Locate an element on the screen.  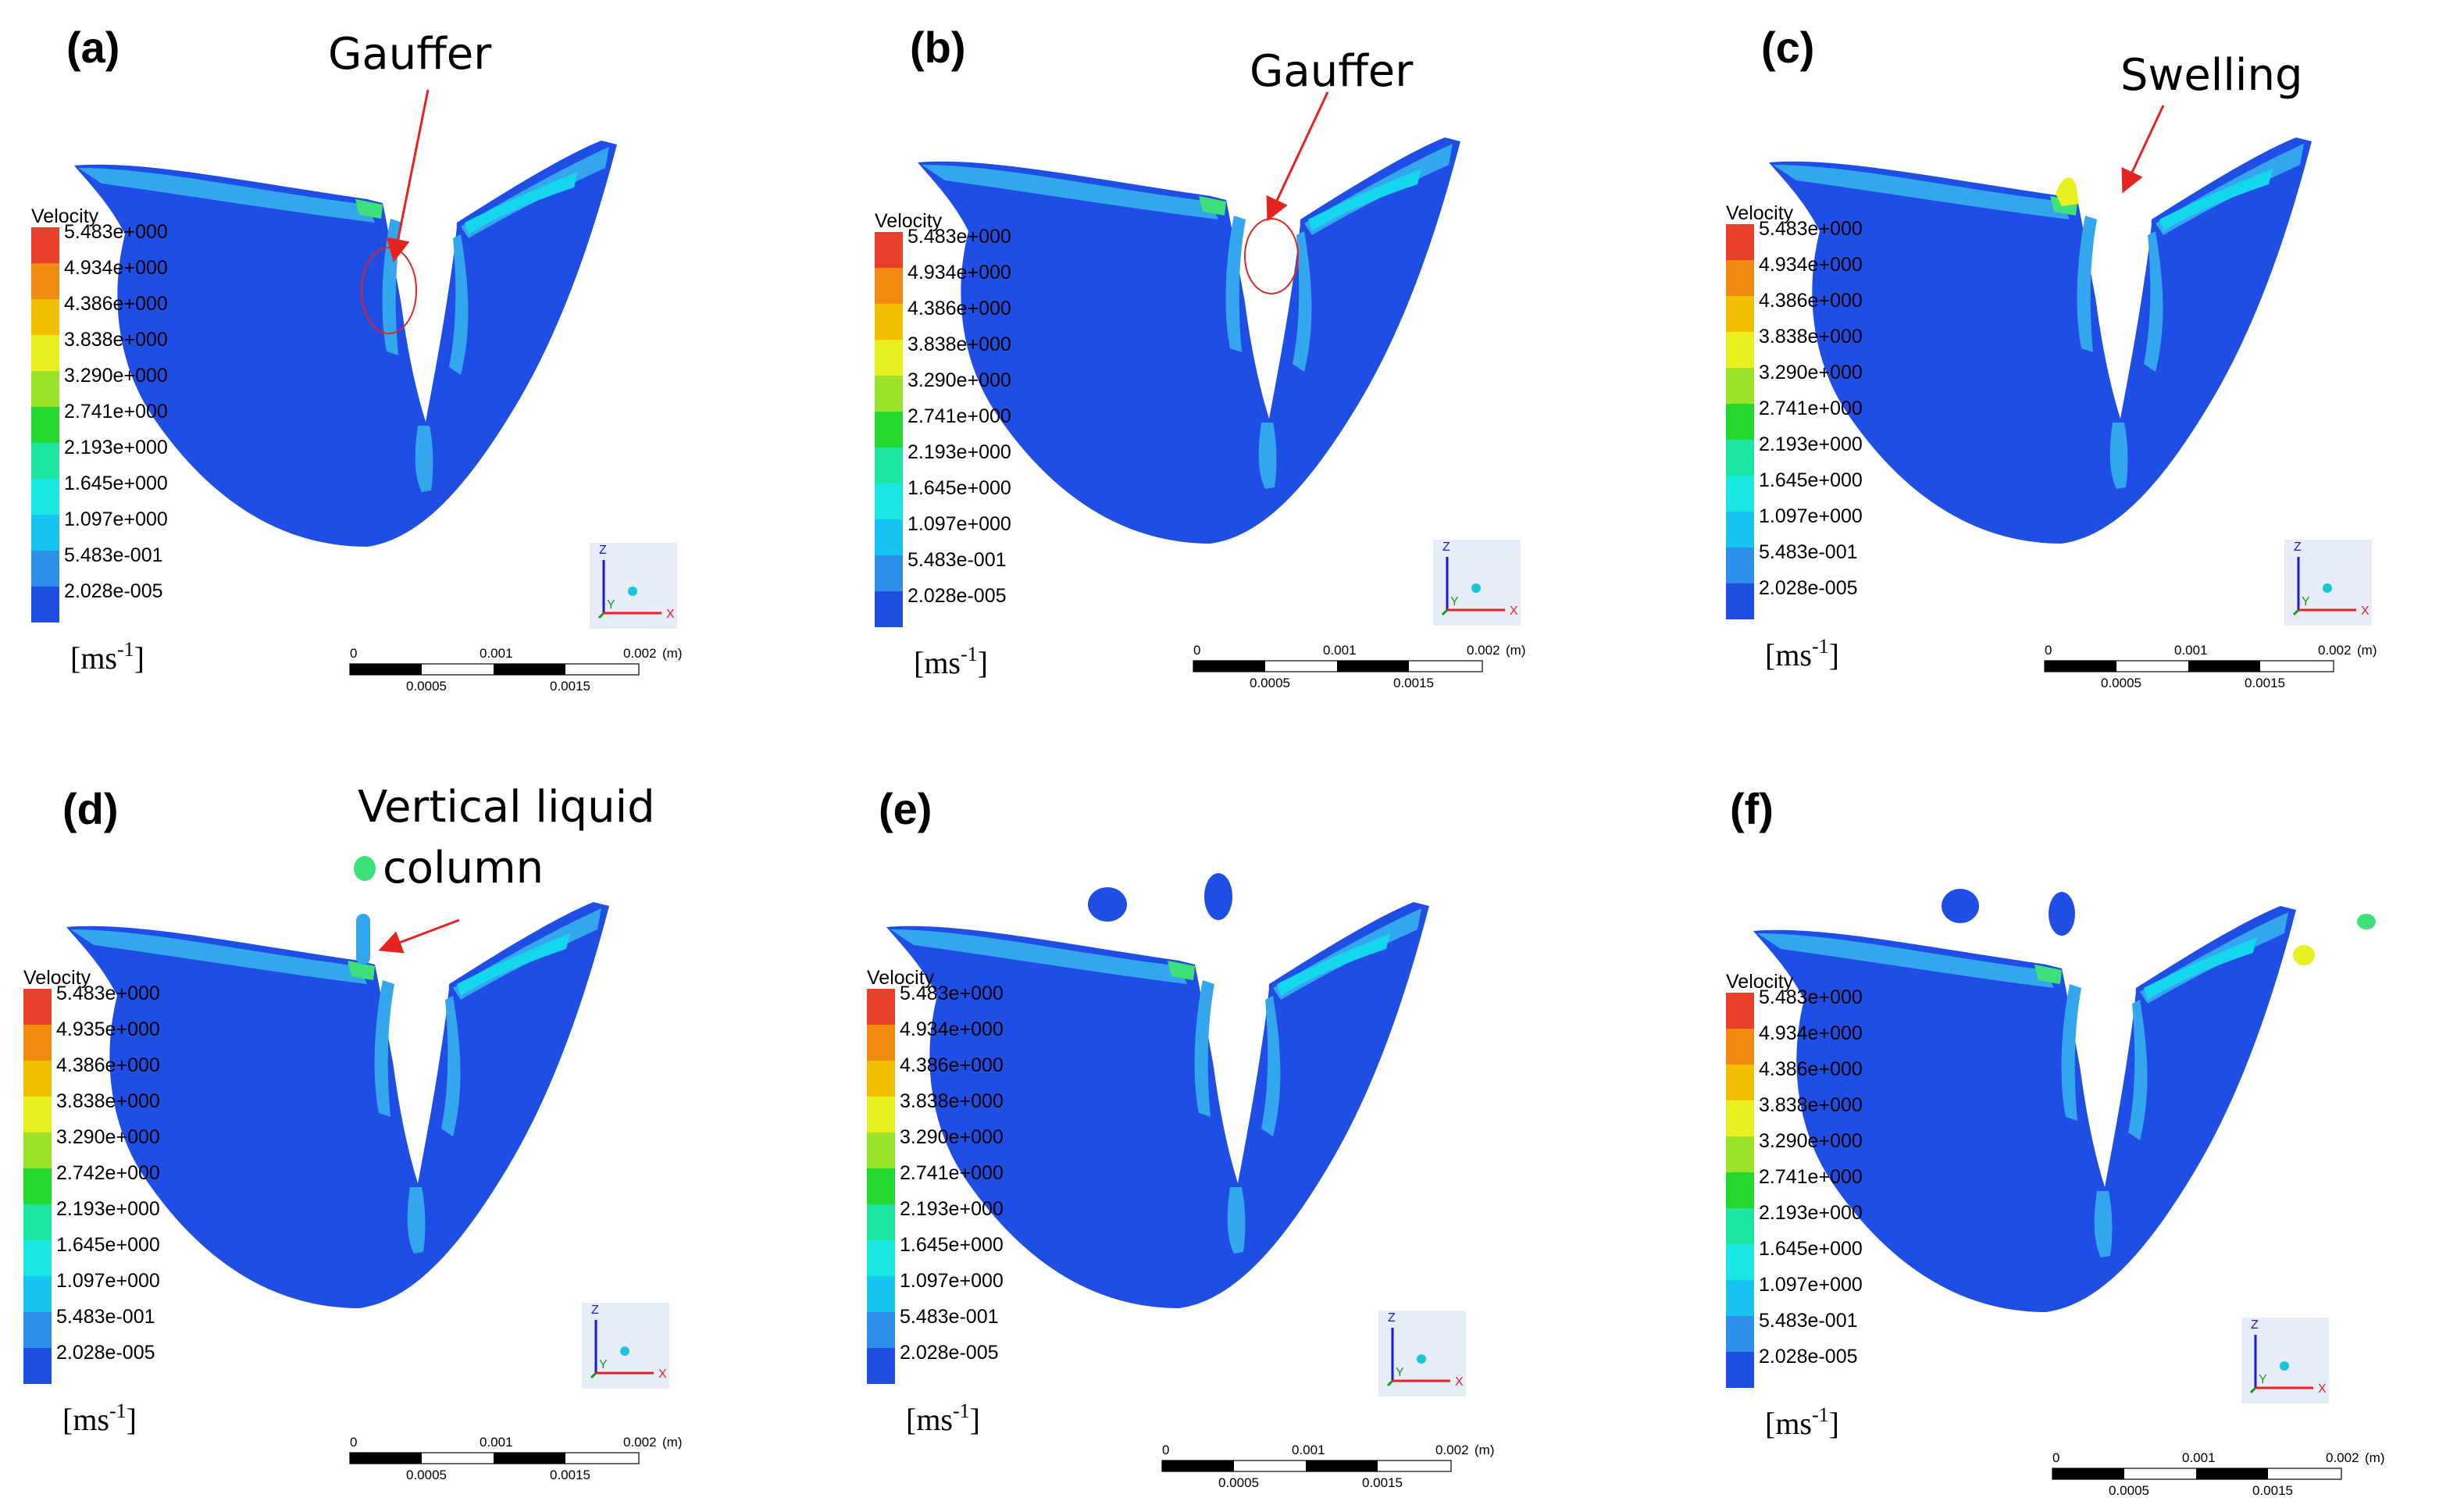
annotation-text: column is located at coordinates (463, 868).